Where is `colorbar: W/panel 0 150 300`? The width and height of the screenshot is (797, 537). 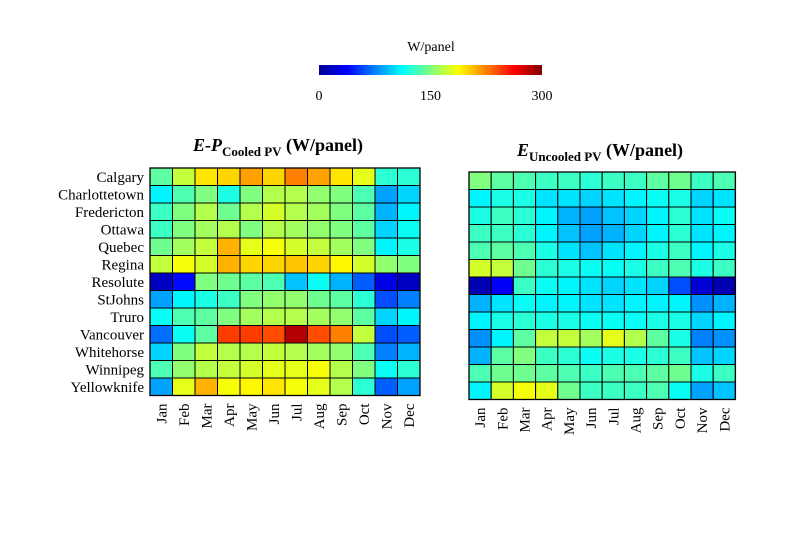 colorbar: W/panel 0 150 300 is located at coordinates (434, 72).